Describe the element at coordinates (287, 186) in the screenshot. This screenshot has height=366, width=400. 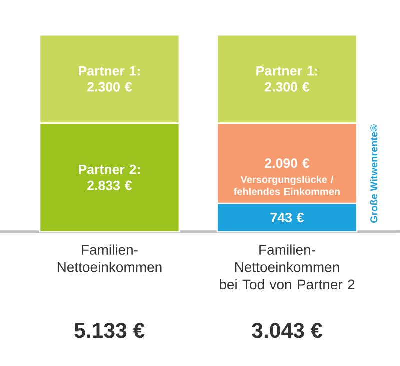
I see `annotation: Versorgungslücke / fehlendes Einkommen` at that location.